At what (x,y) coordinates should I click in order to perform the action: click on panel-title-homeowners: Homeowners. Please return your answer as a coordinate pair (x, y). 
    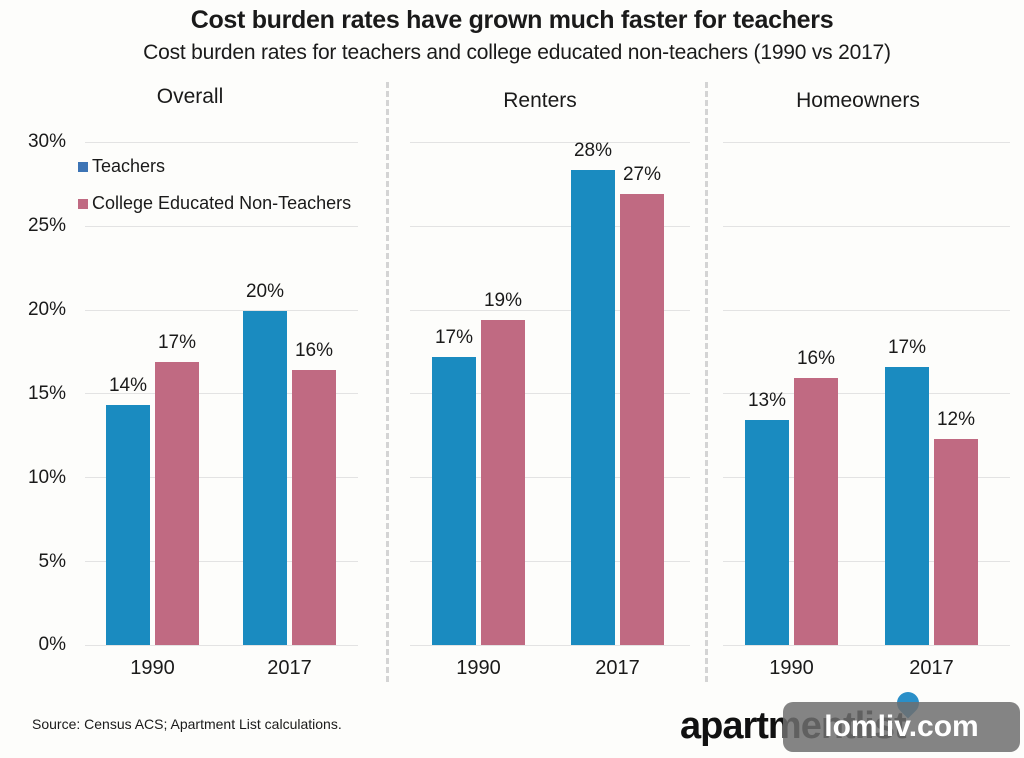
    Looking at the image, I should click on (858, 100).